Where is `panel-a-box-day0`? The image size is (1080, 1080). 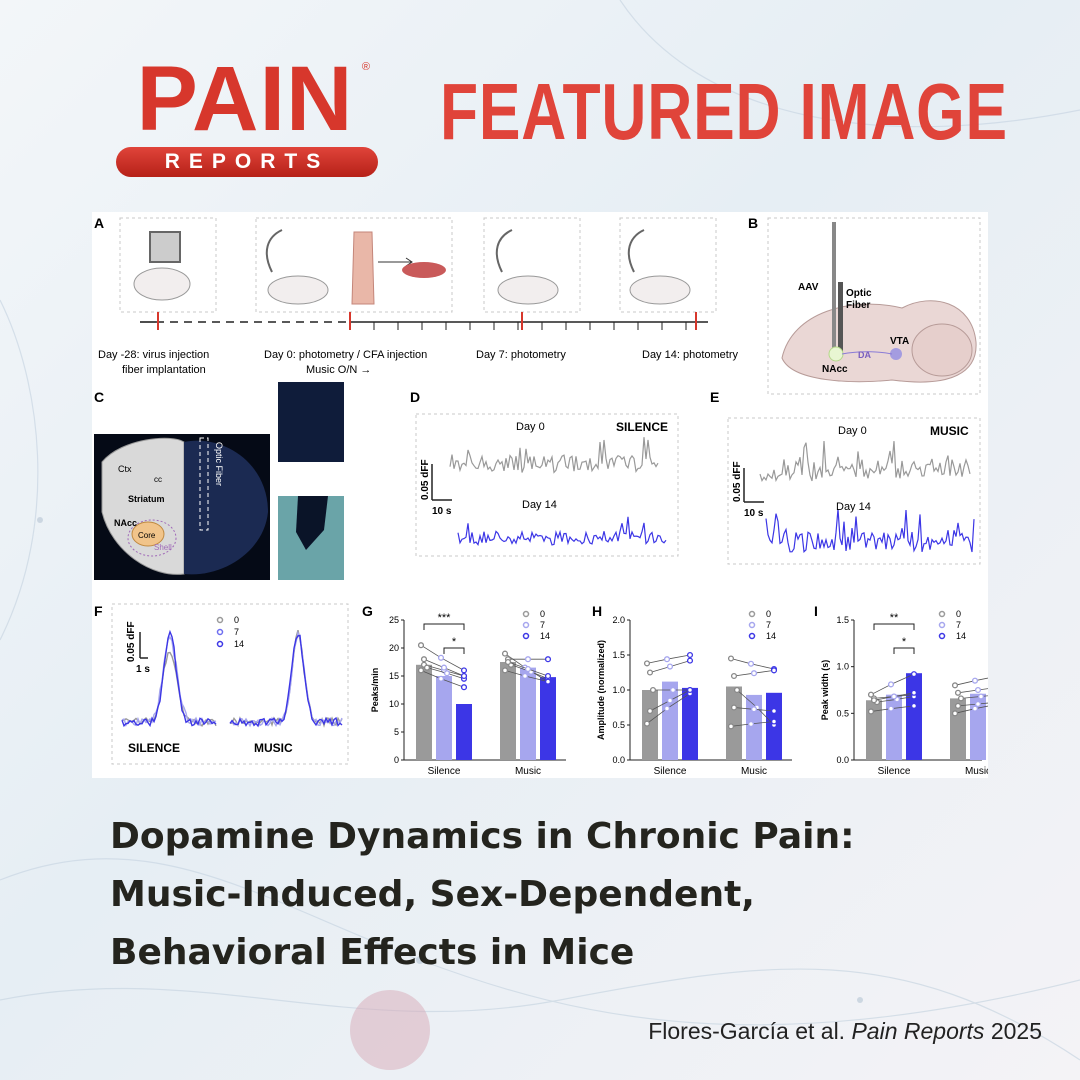
panel-a-box-day0 is located at coordinates (354, 265).